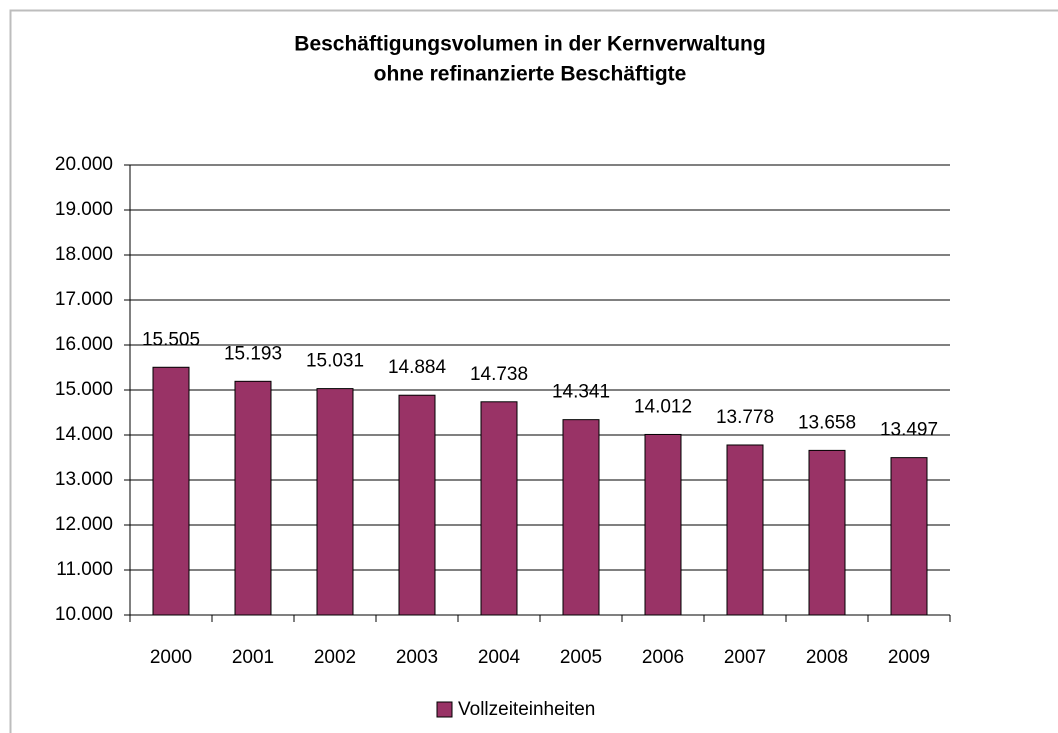 Image resolution: width=1058 pixels, height=733 pixels. I want to click on data-label: 15.505, so click(171, 339).